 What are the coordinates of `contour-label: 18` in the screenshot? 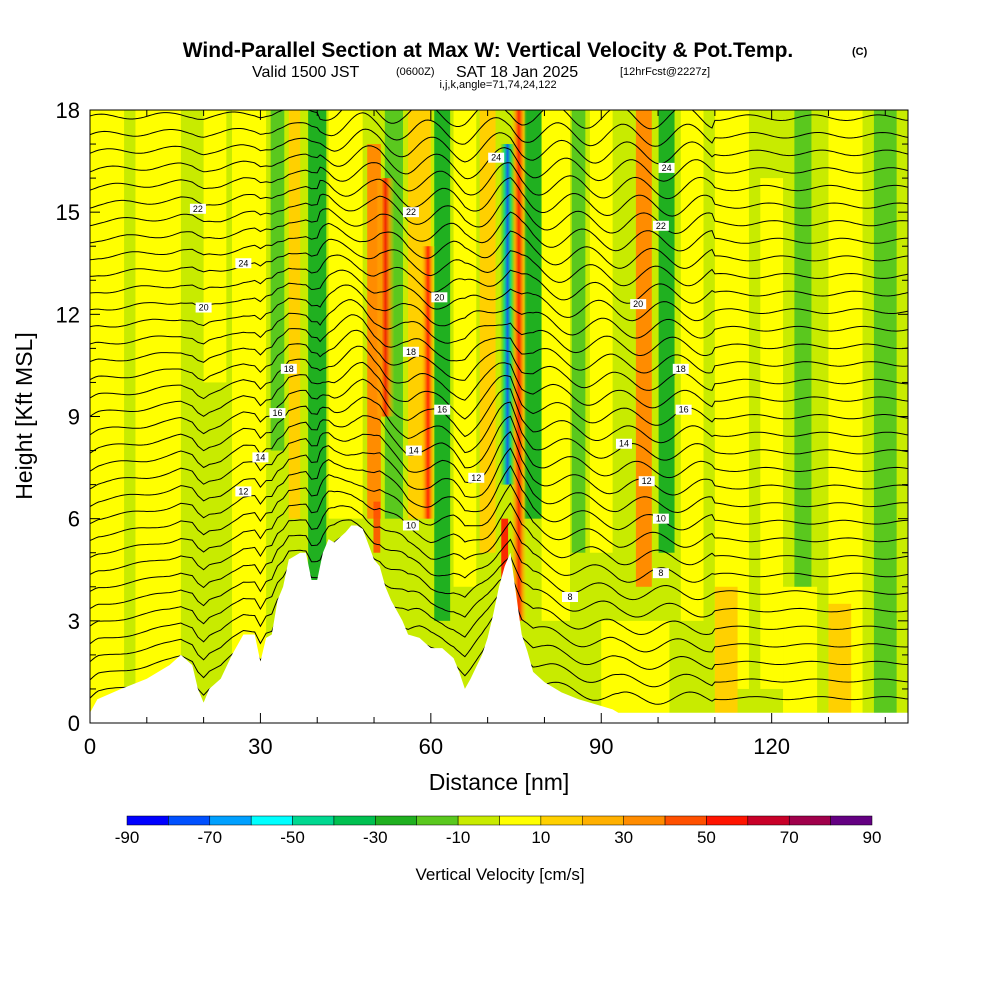 It's located at (680, 368).